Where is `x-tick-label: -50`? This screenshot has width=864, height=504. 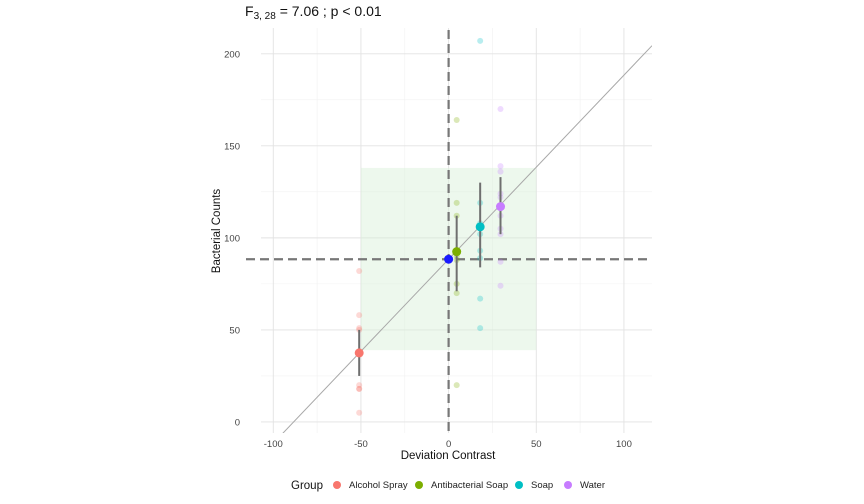 x-tick-label: -50 is located at coordinates (361, 444).